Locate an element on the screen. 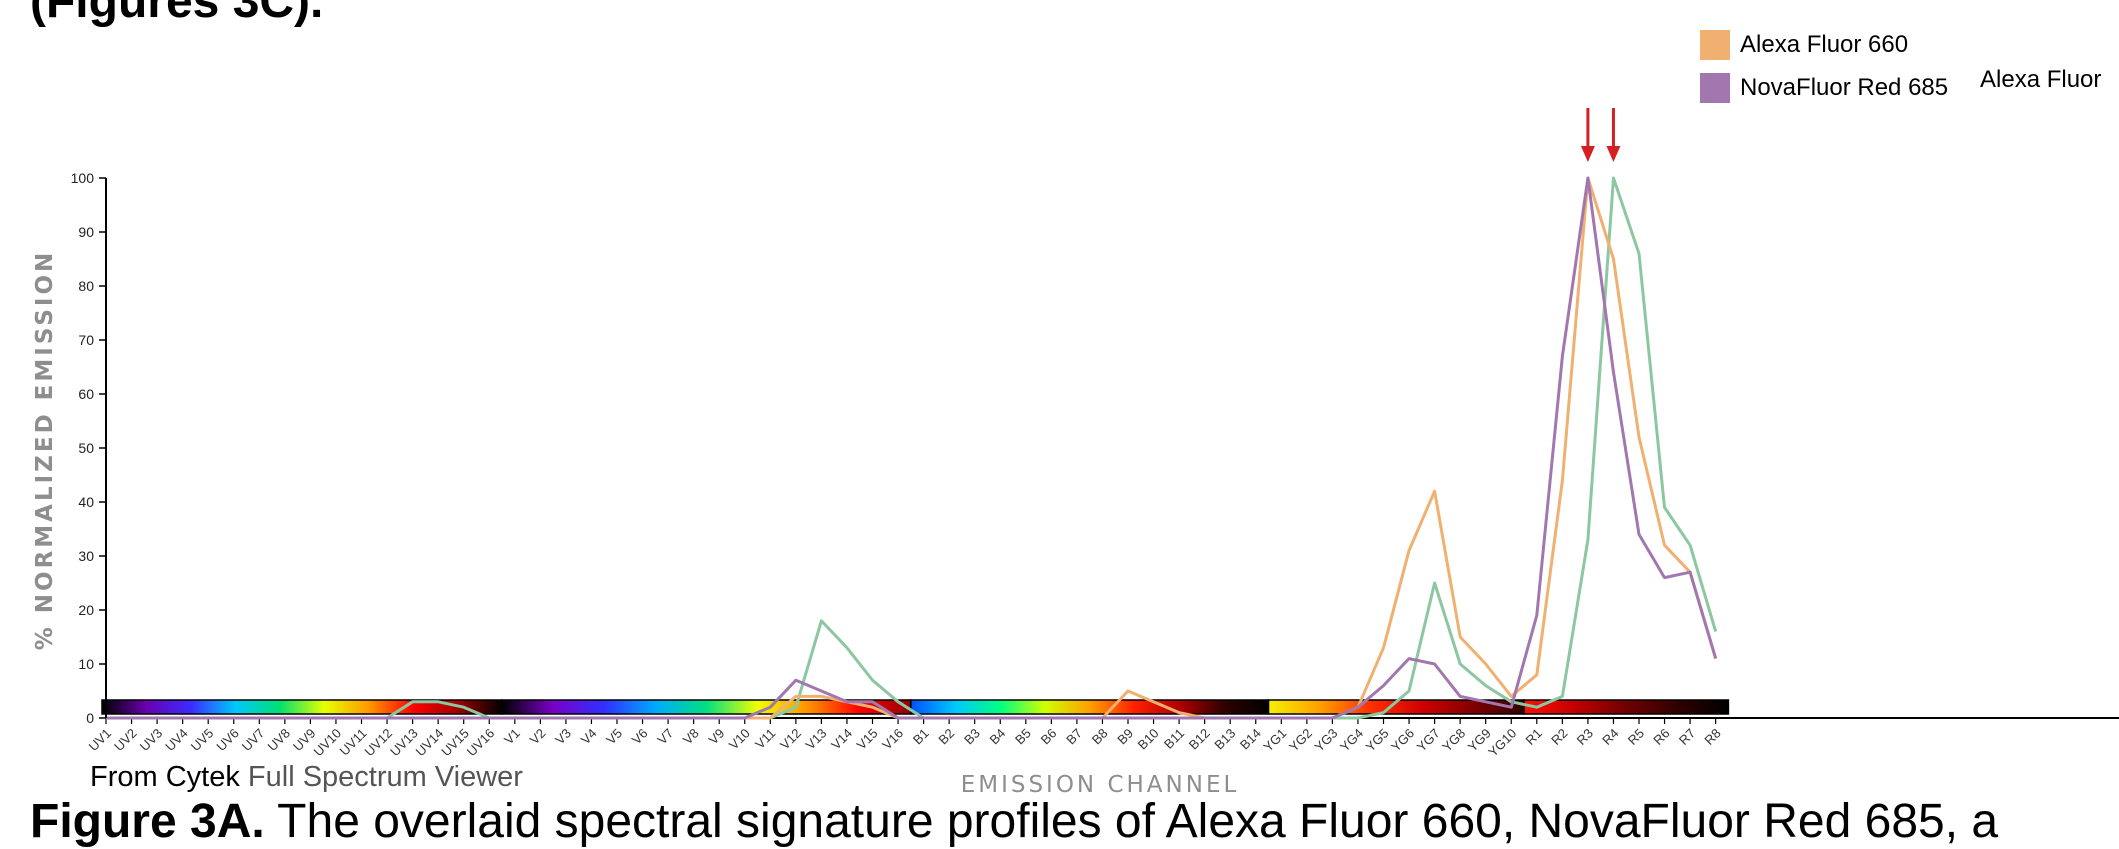 The height and width of the screenshot is (849, 2119). x-tick-label-b7: B7 is located at coordinates (1074, 737).